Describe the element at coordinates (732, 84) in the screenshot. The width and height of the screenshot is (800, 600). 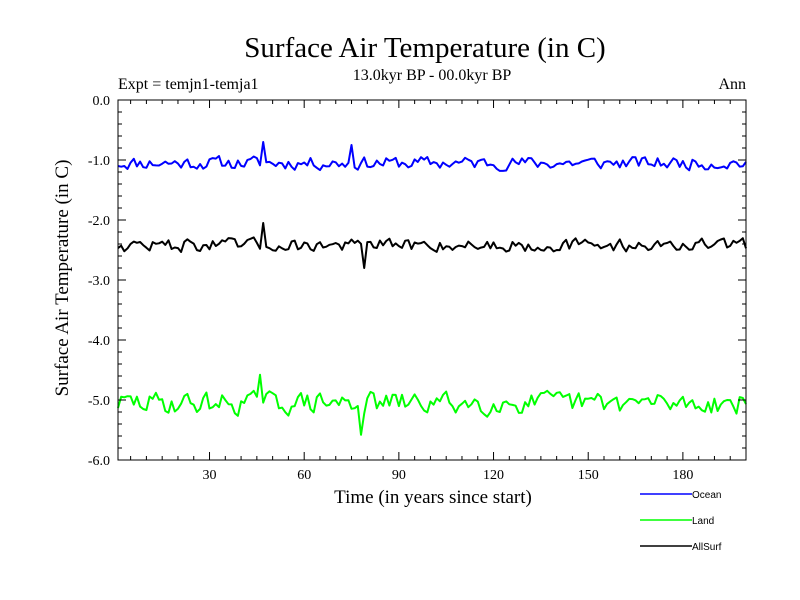
I see `season-label: Ann` at that location.